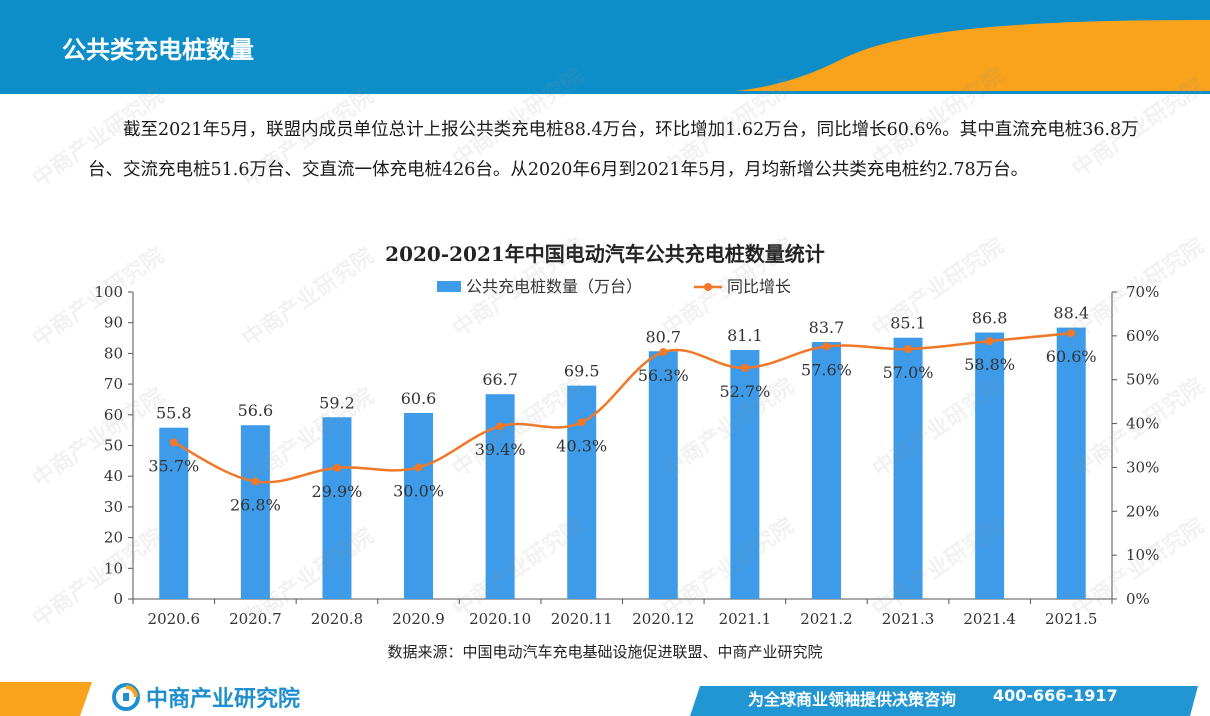  Describe the element at coordinates (108, 292) in the screenshot. I see `y-left-tick-label: 100` at that location.